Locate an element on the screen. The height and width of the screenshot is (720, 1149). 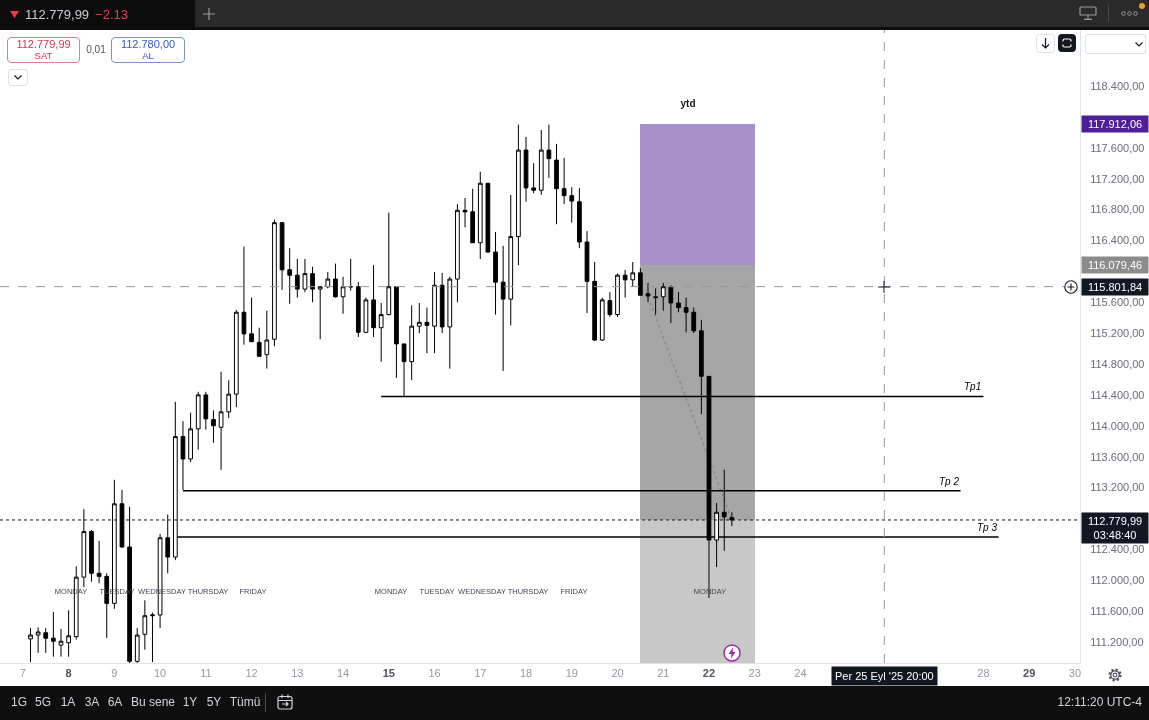
x-tick-label: 11 is located at coordinates (206, 673).